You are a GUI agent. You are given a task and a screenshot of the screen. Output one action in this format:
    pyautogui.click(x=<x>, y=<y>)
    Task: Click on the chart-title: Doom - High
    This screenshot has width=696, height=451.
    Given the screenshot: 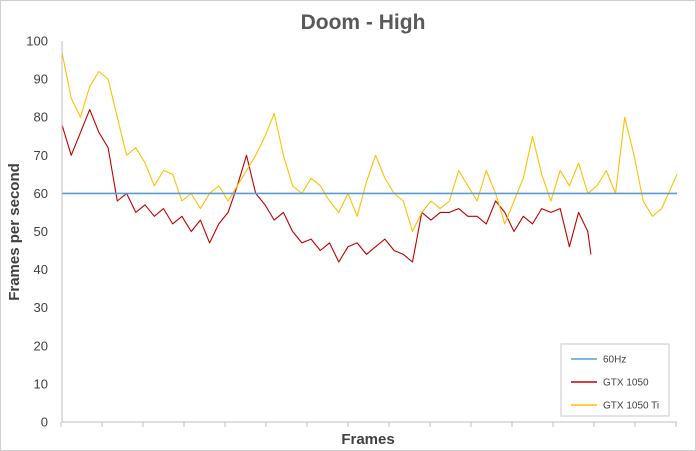 What is the action you would take?
    pyautogui.click(x=363, y=22)
    